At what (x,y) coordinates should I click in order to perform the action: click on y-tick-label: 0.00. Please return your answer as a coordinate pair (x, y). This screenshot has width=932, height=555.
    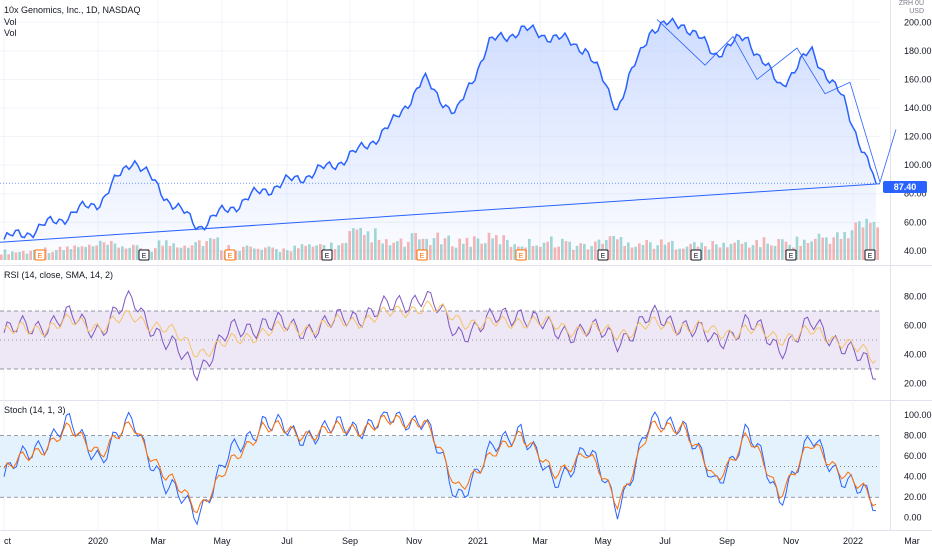
    Looking at the image, I should click on (913, 518).